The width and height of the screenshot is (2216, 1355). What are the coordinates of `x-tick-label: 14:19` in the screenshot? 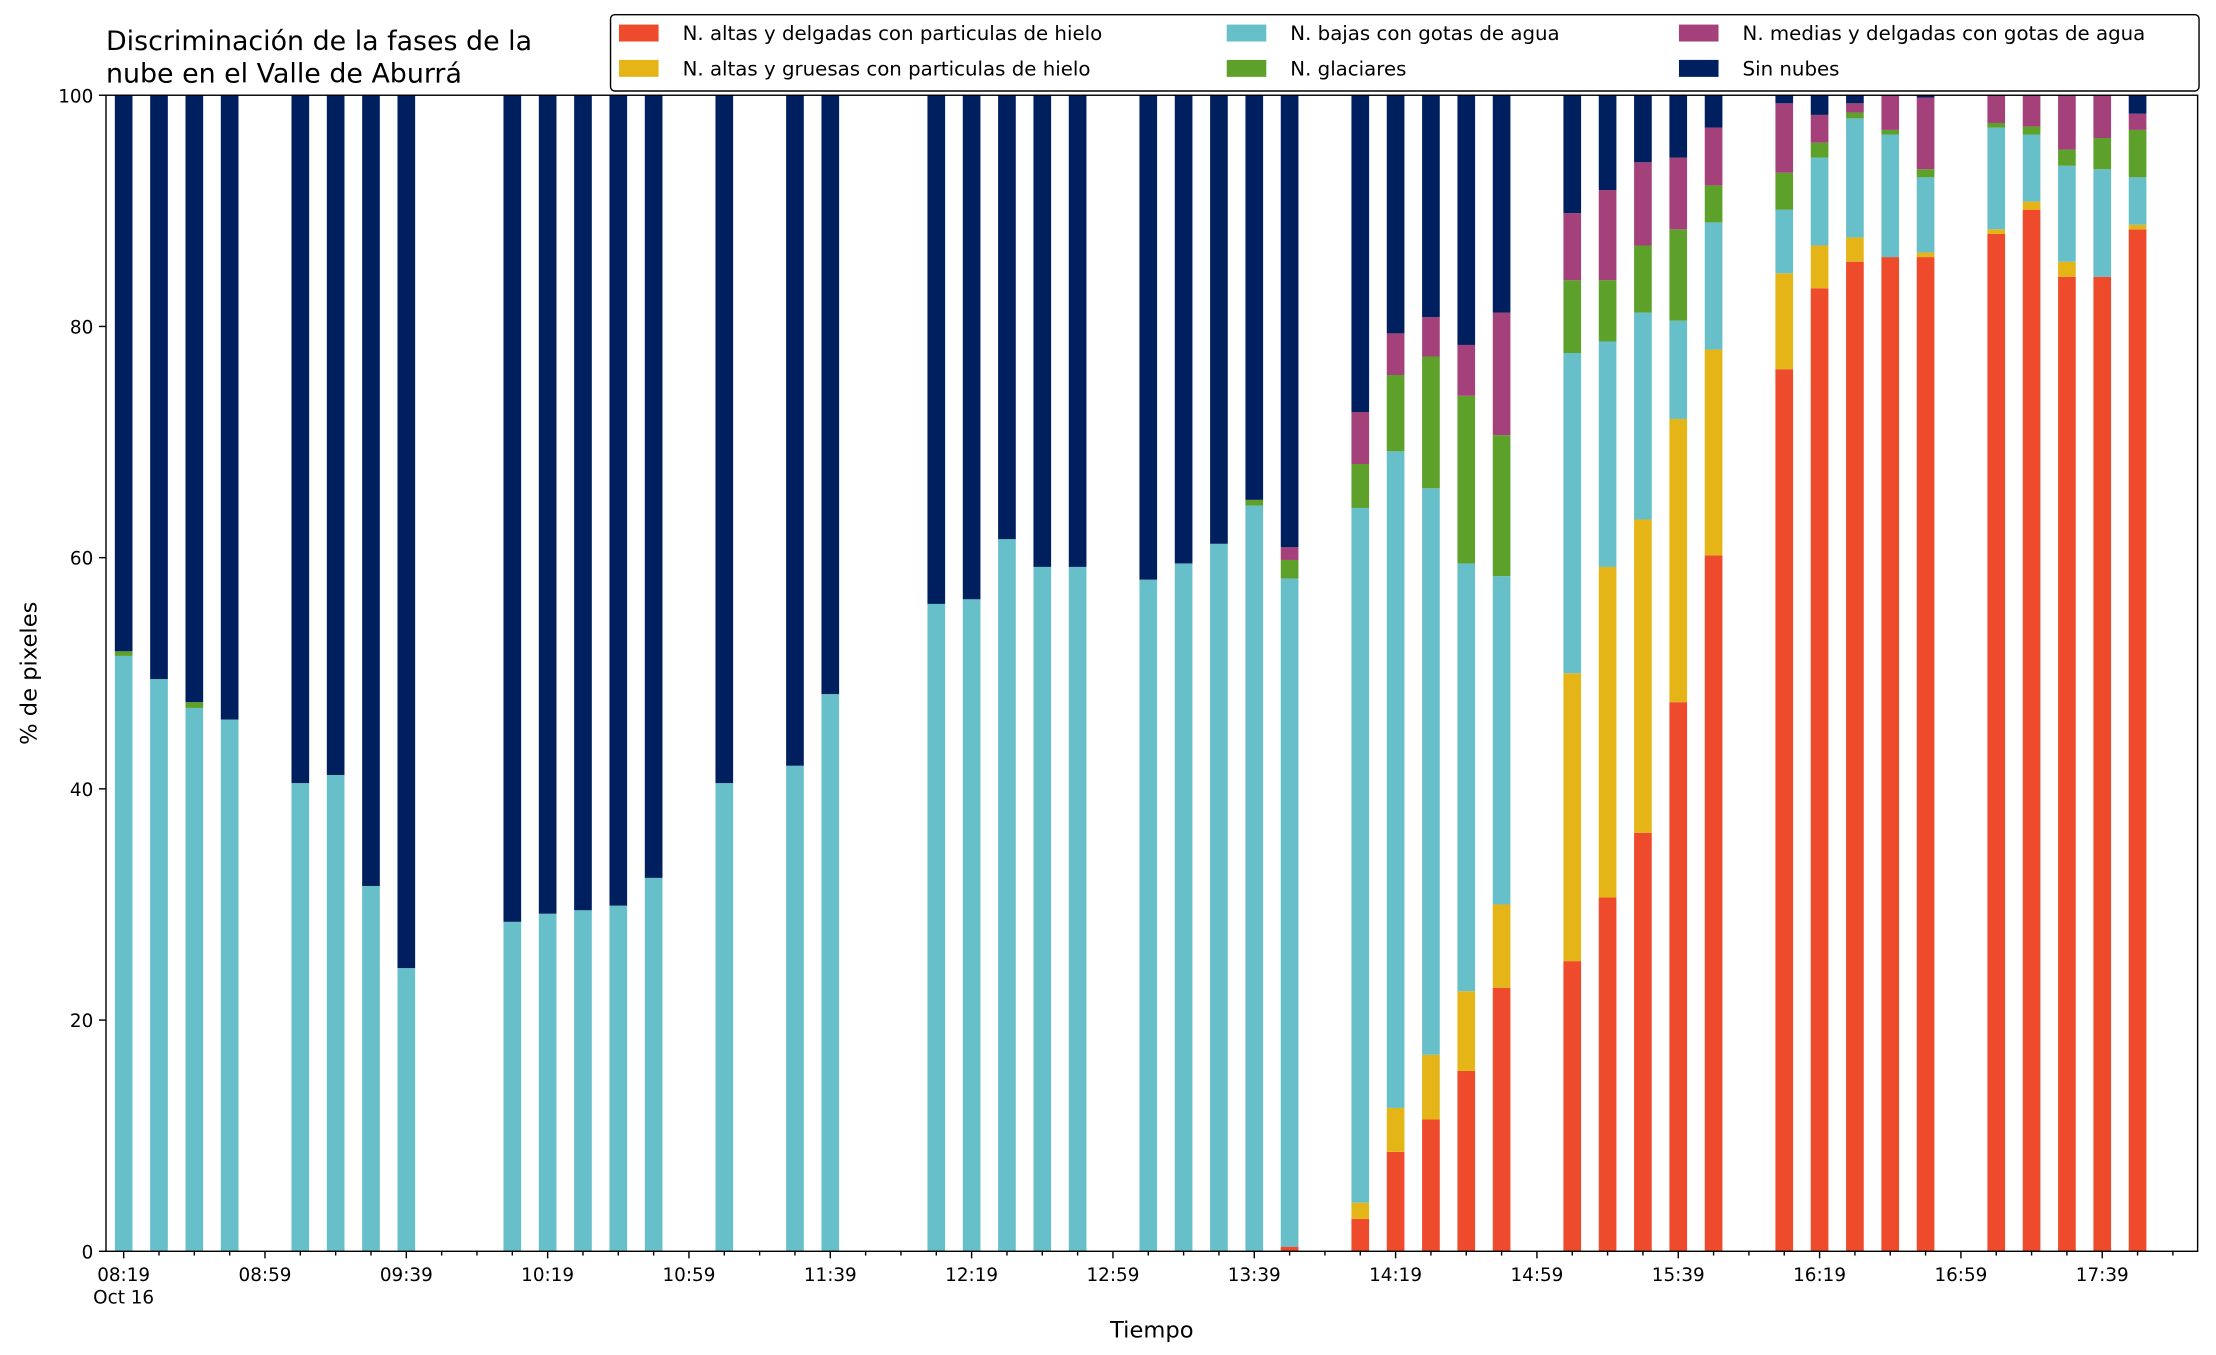 It's located at (1395, 1275).